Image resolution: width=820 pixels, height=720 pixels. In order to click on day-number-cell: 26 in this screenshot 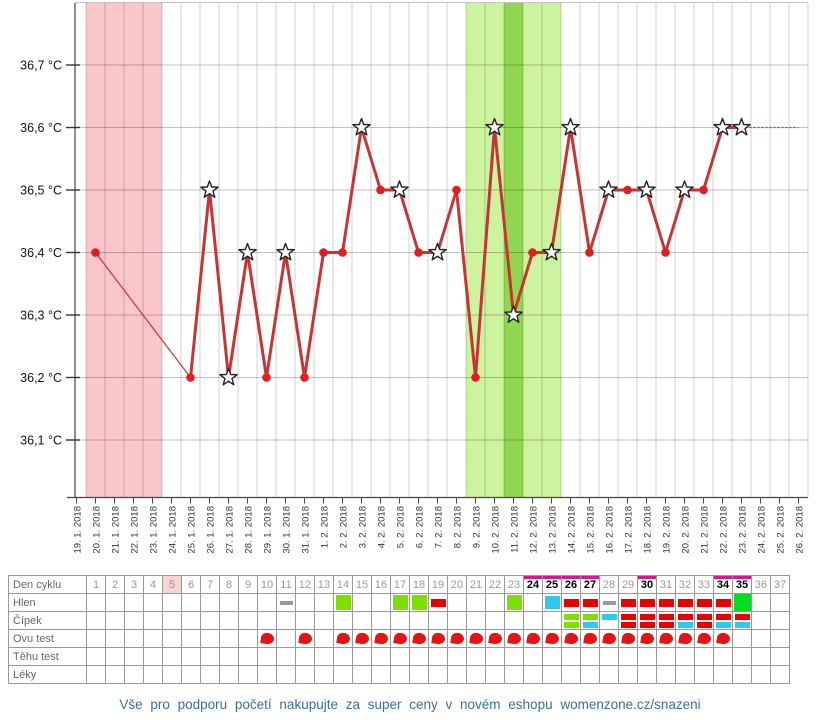, I will do `click(571, 585)`.